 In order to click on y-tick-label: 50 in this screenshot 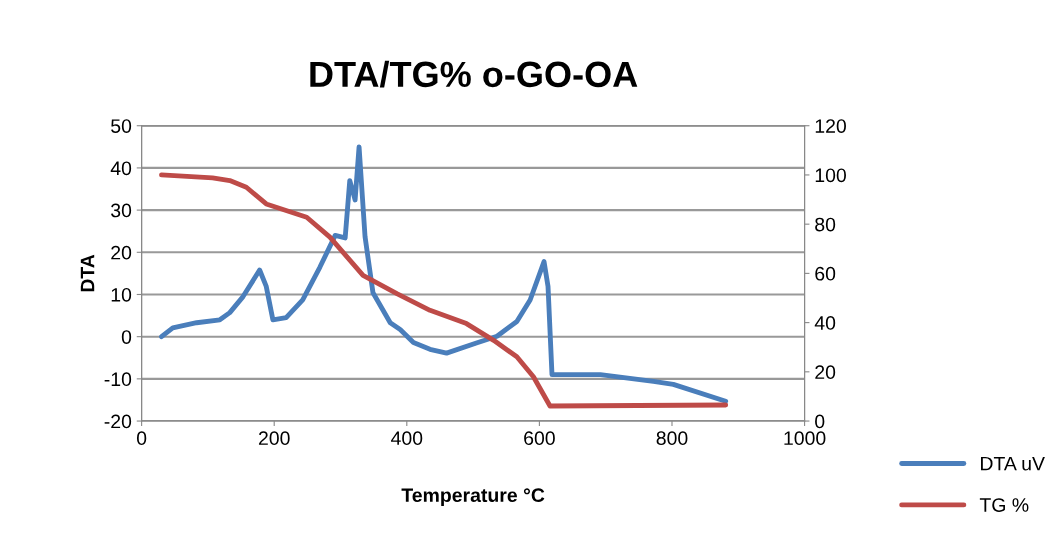, I will do `click(121, 126)`.